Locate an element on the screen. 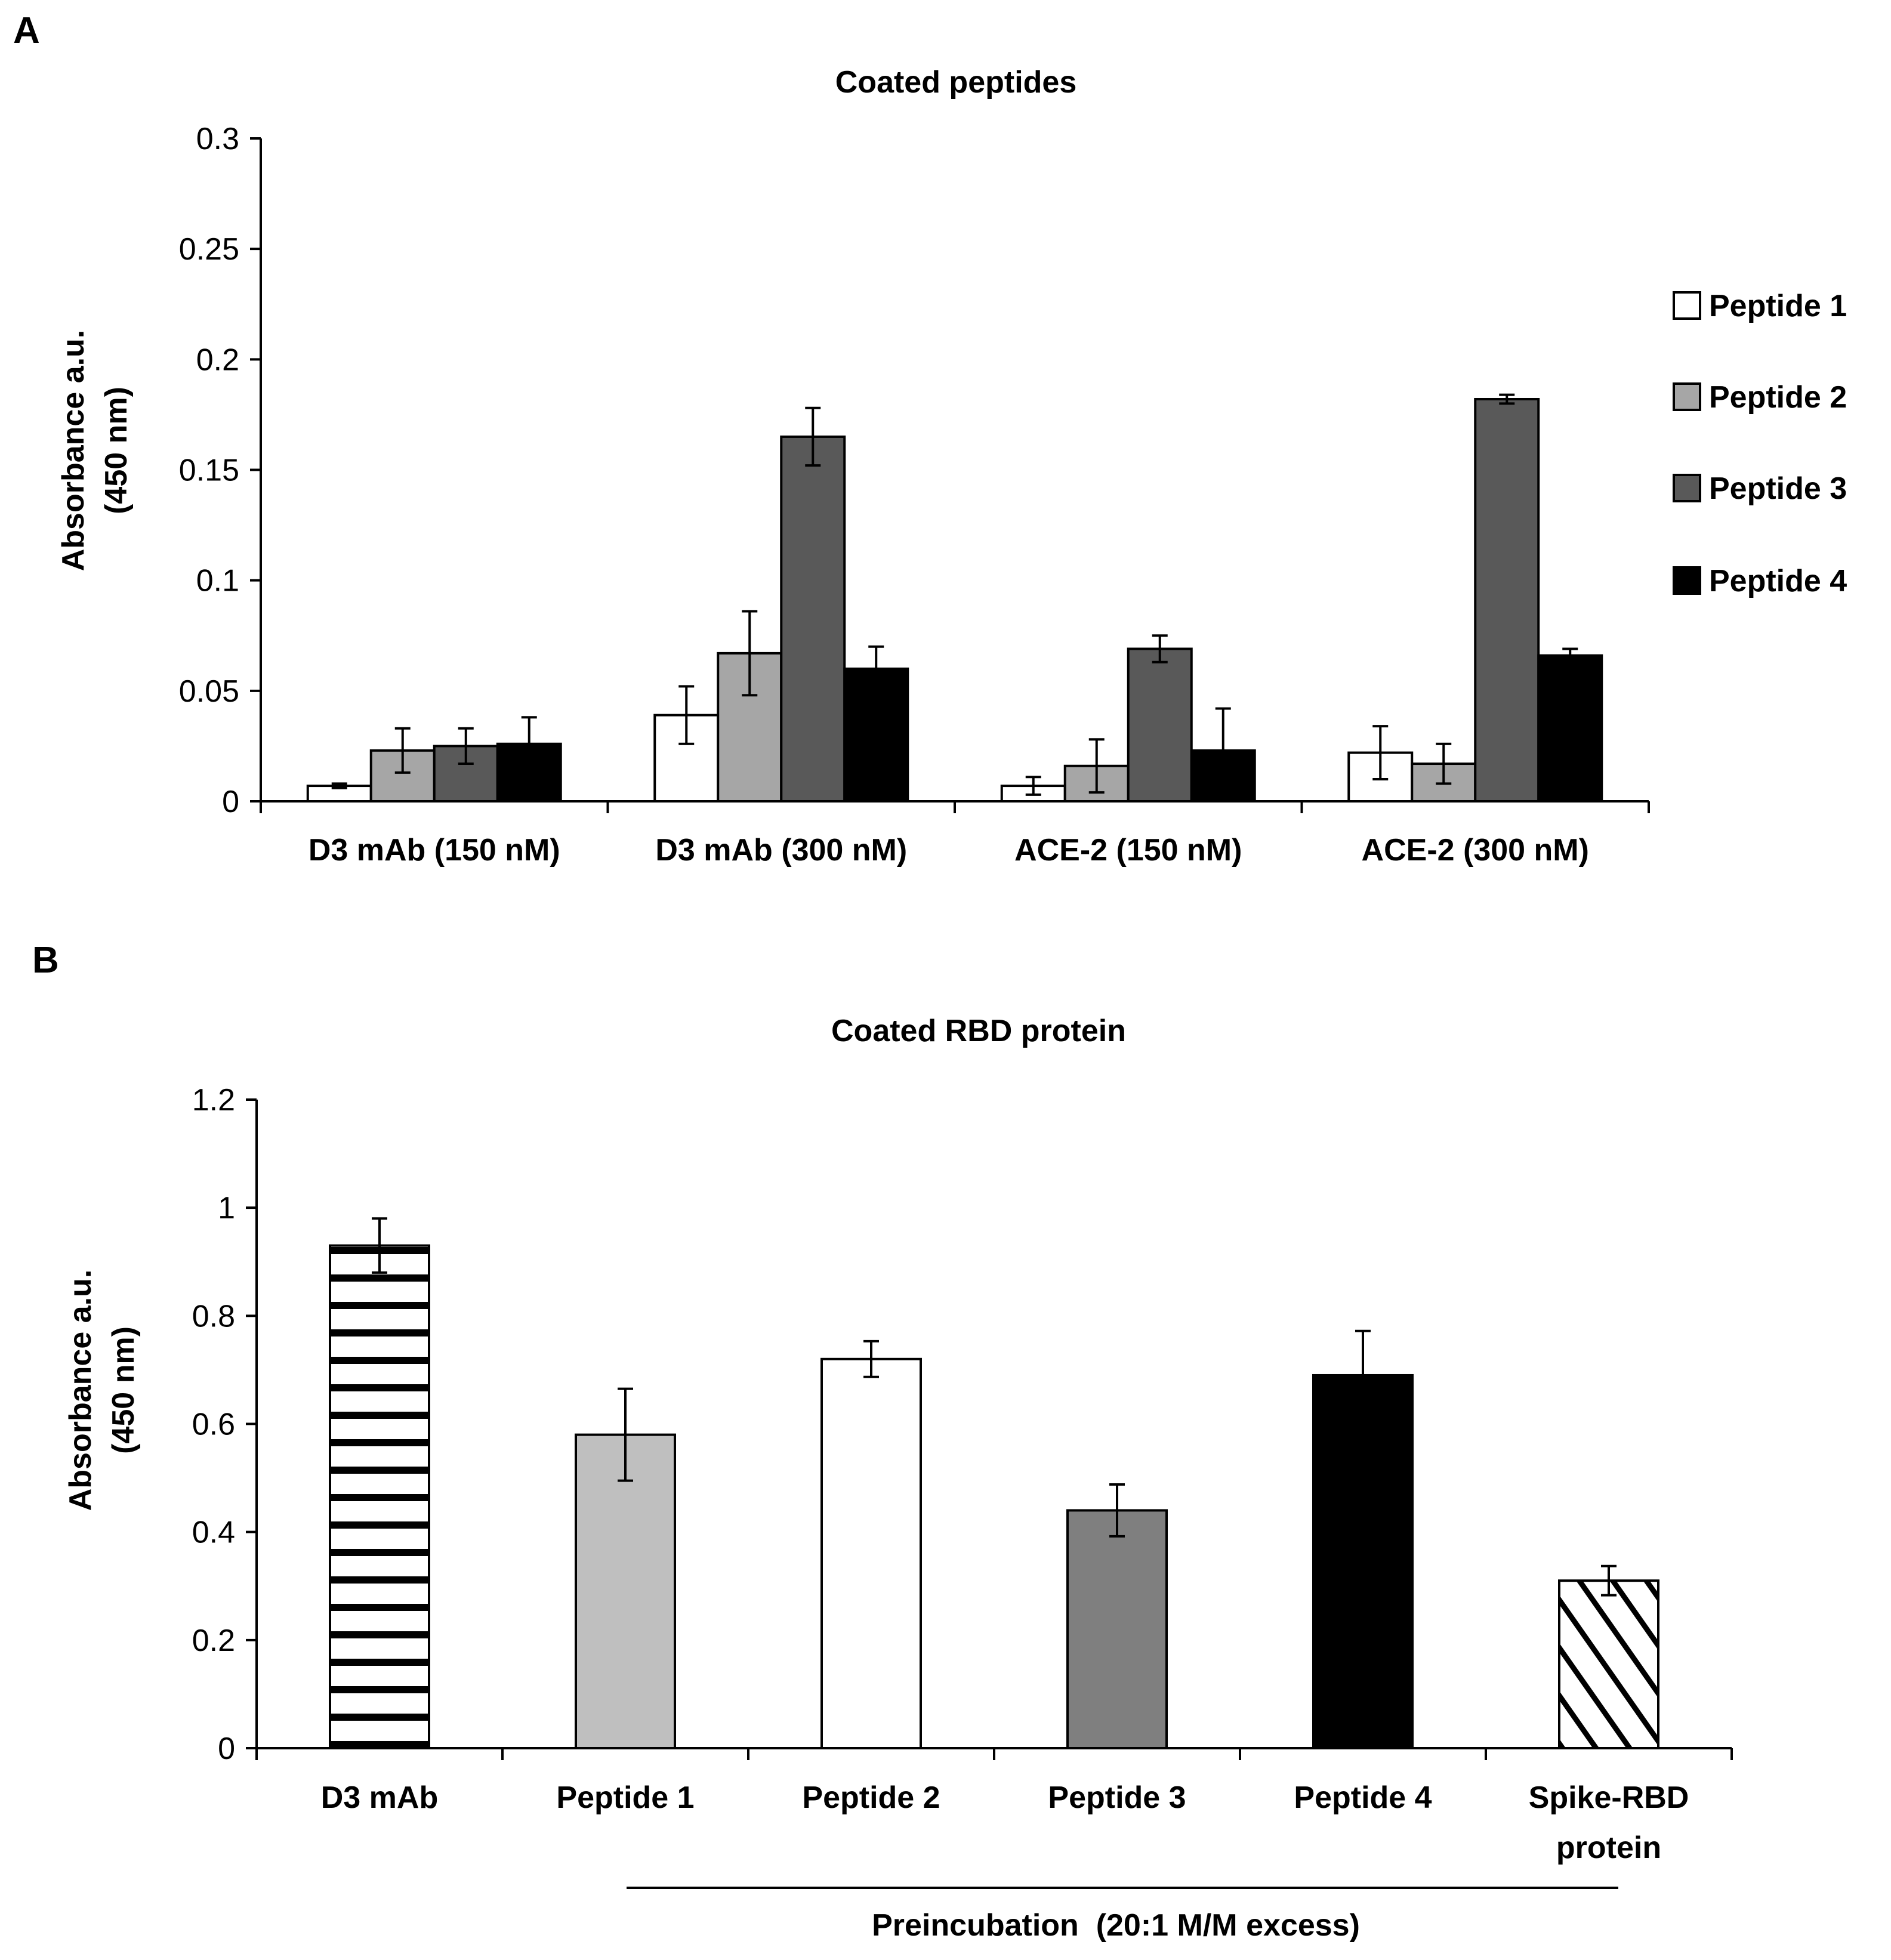 The width and height of the screenshot is (1891, 1960). chart-b-y-tick-label: 1 is located at coordinates (227, 1208).